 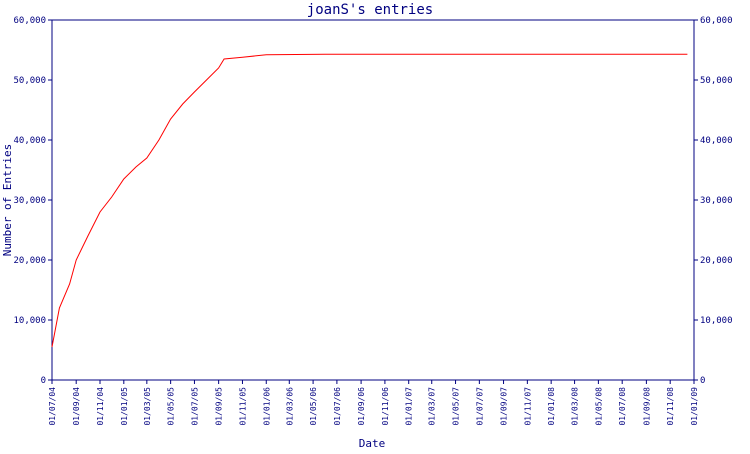 What do you see at coordinates (409, 406) in the screenshot?
I see `x-tick-label: 01/01/07` at bounding box center [409, 406].